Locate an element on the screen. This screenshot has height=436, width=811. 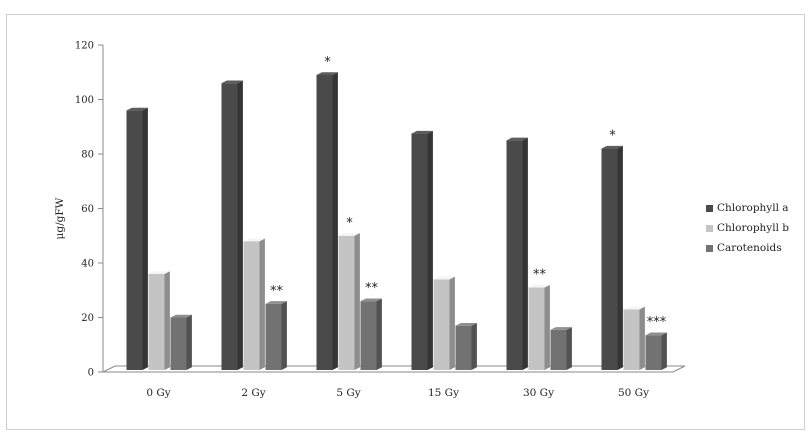
bar-top-carotenoids-15-gy is located at coordinates (466, 324).